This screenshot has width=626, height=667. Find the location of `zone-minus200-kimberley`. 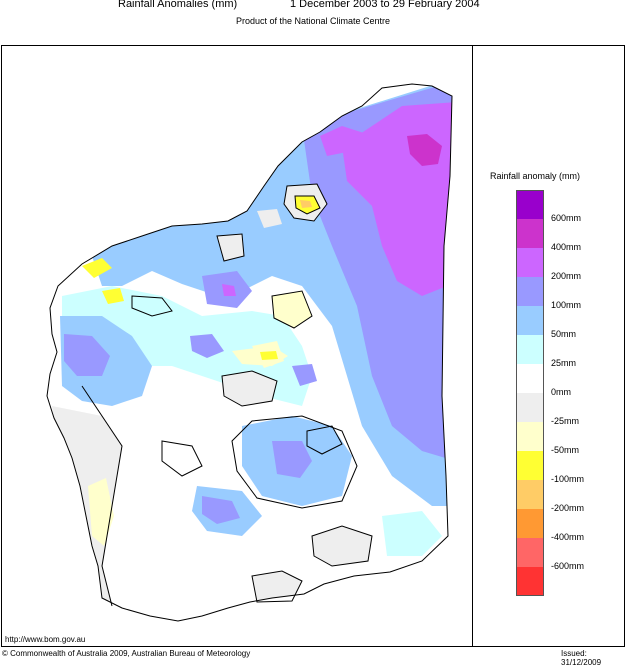

zone-minus200-kimberley is located at coordinates (306, 204).